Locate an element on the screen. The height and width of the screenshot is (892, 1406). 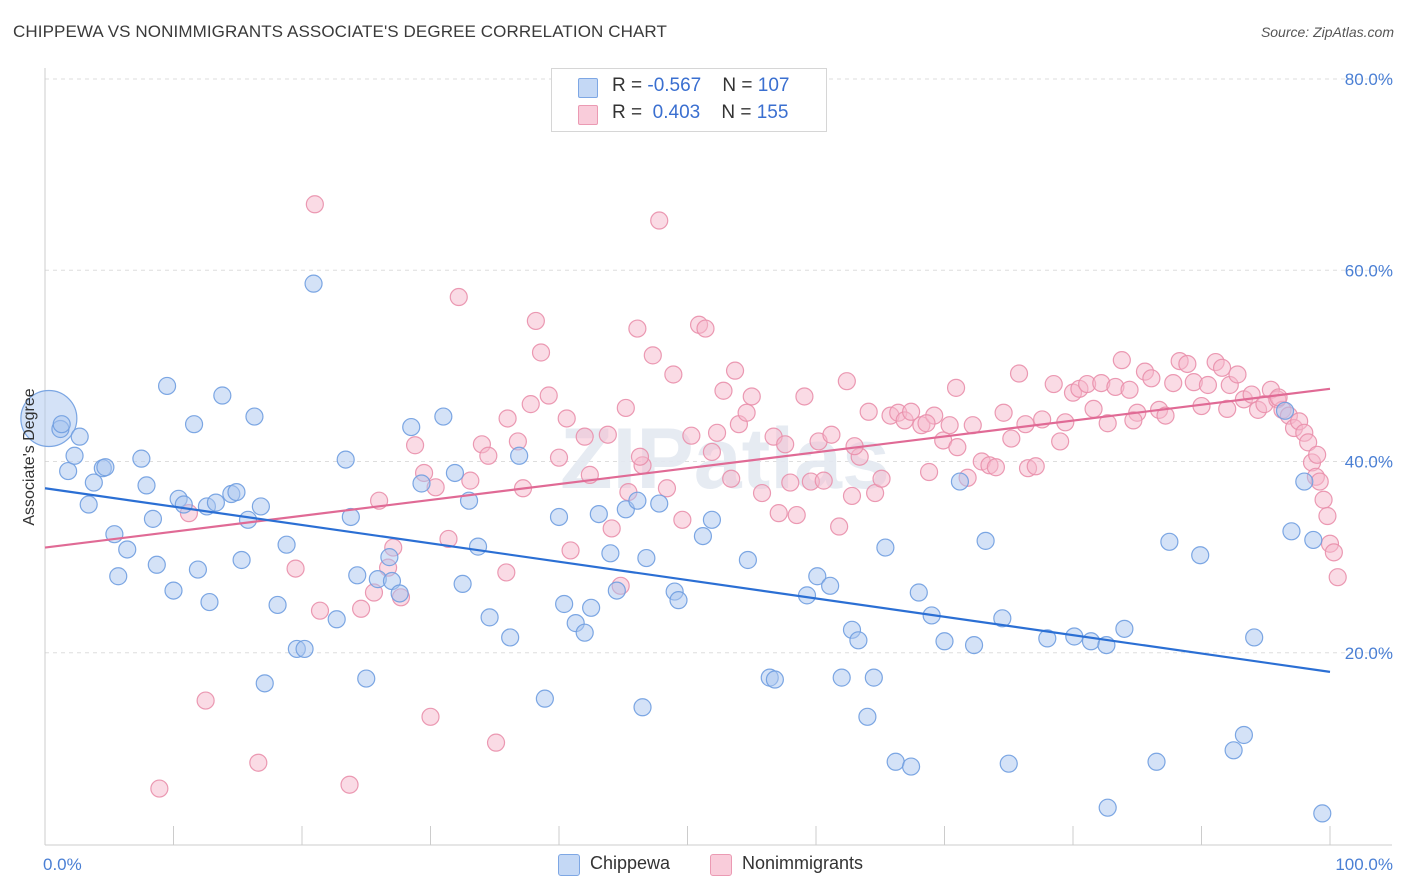
legend-swatch-nonimmigrants is located at coordinates (588, 115).